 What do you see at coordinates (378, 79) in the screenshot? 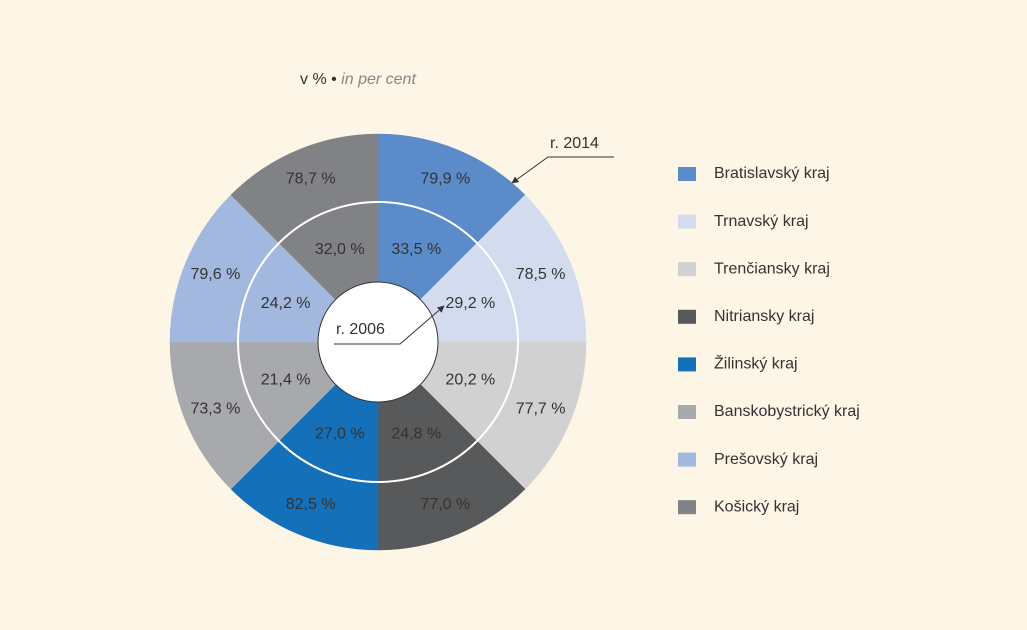
I see `subtitle-en: in per cent` at bounding box center [378, 79].